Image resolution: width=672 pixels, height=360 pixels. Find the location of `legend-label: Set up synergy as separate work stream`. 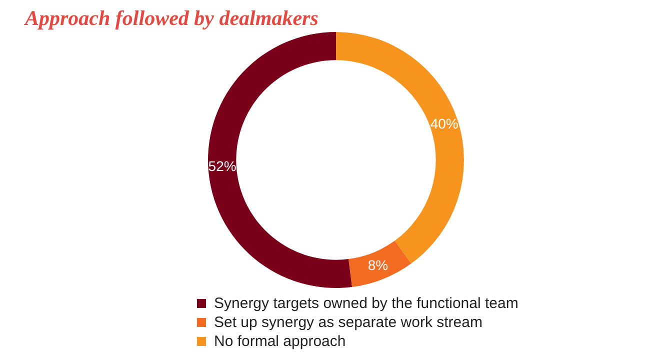

legend-label: Set up synergy as separate work stream is located at coordinates (348, 322).